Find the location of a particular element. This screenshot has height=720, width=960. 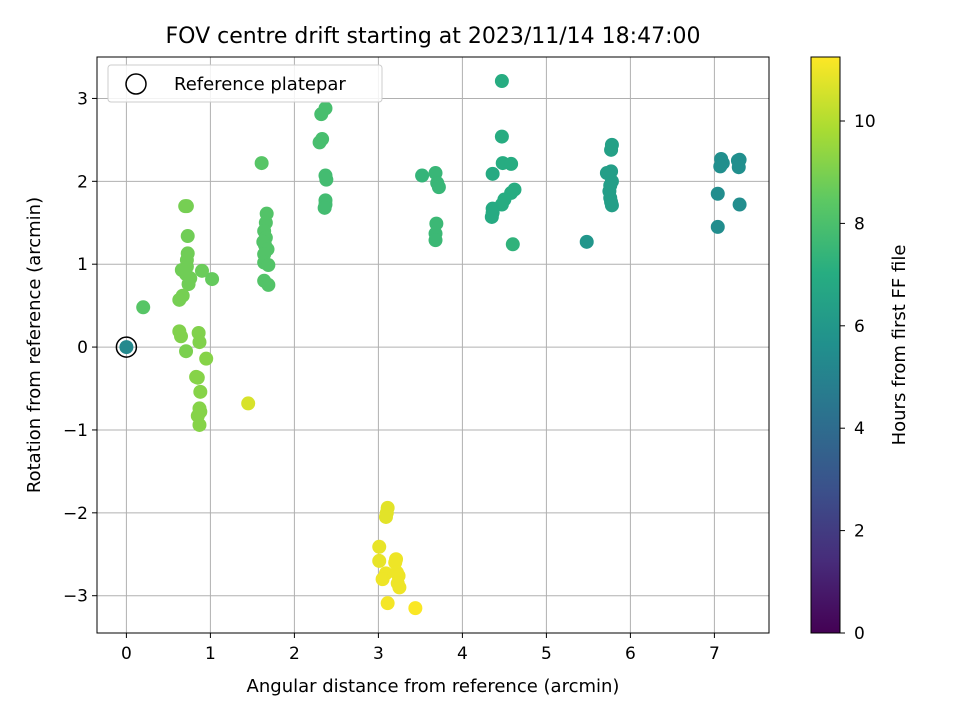

y-tick-label: 2 is located at coordinates (82, 182).